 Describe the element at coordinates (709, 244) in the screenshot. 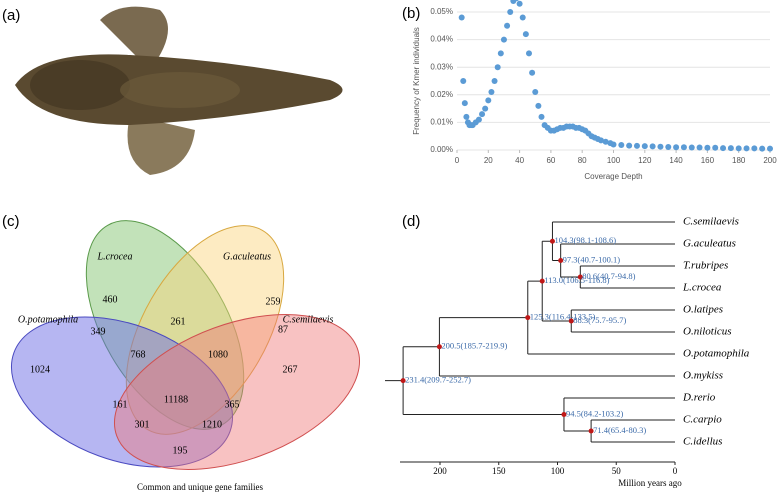

I see `leaf-label: G.aculeatus` at that location.